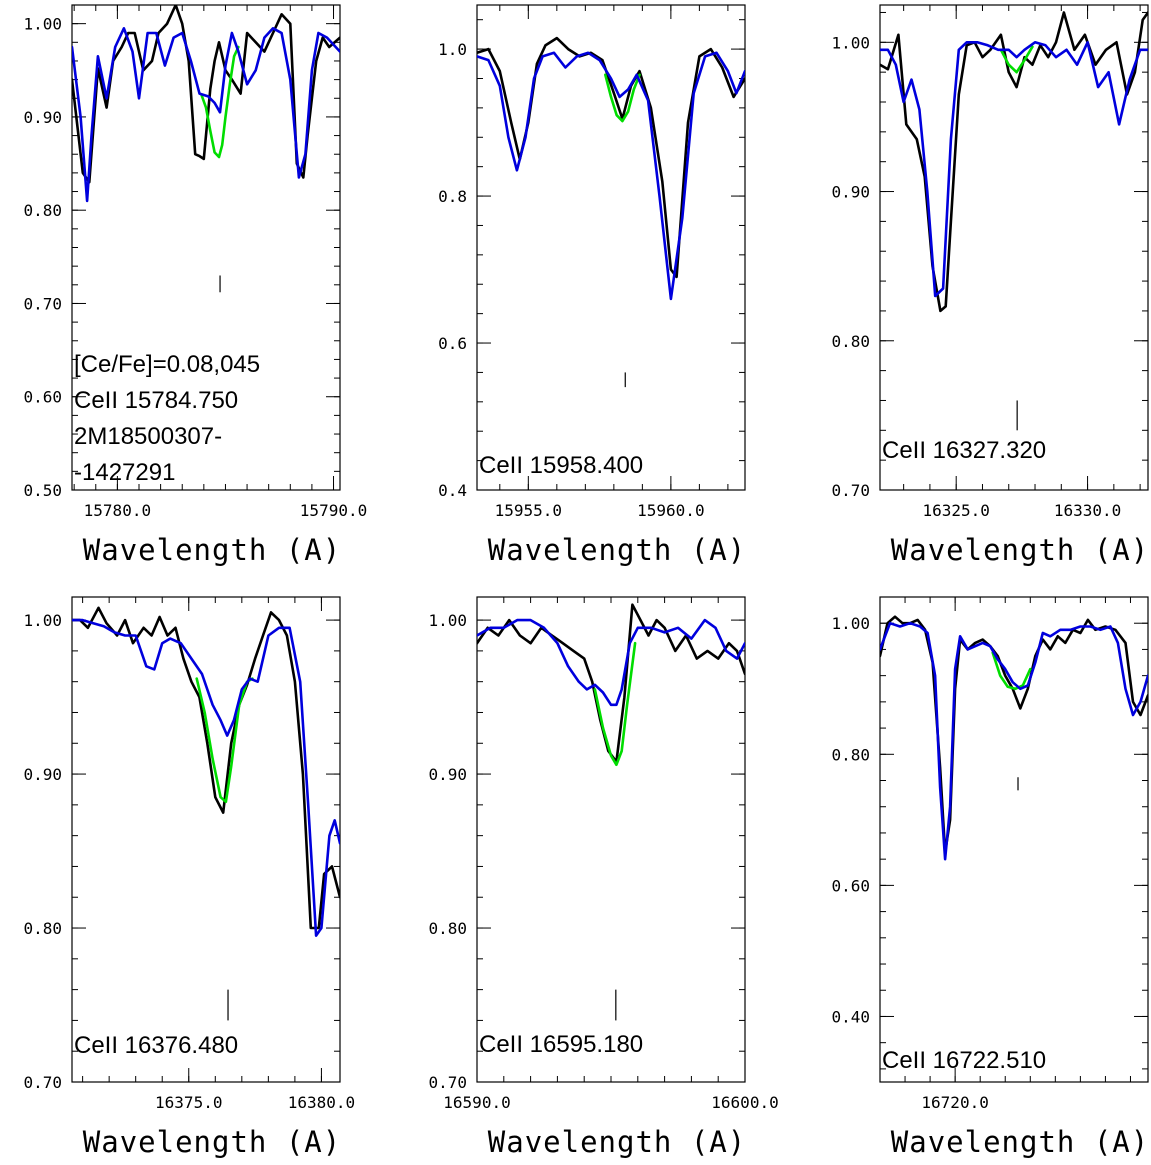 This screenshot has height=1165, width=1151. What do you see at coordinates (156, 400) in the screenshot?
I see `panel-annotation: CeII 15784.750` at bounding box center [156, 400].